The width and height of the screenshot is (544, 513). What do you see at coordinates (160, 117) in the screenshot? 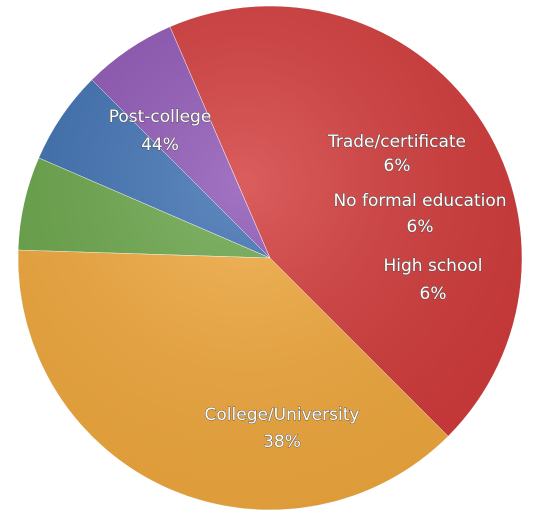
I see `slice-label: Post-college` at bounding box center [160, 117].